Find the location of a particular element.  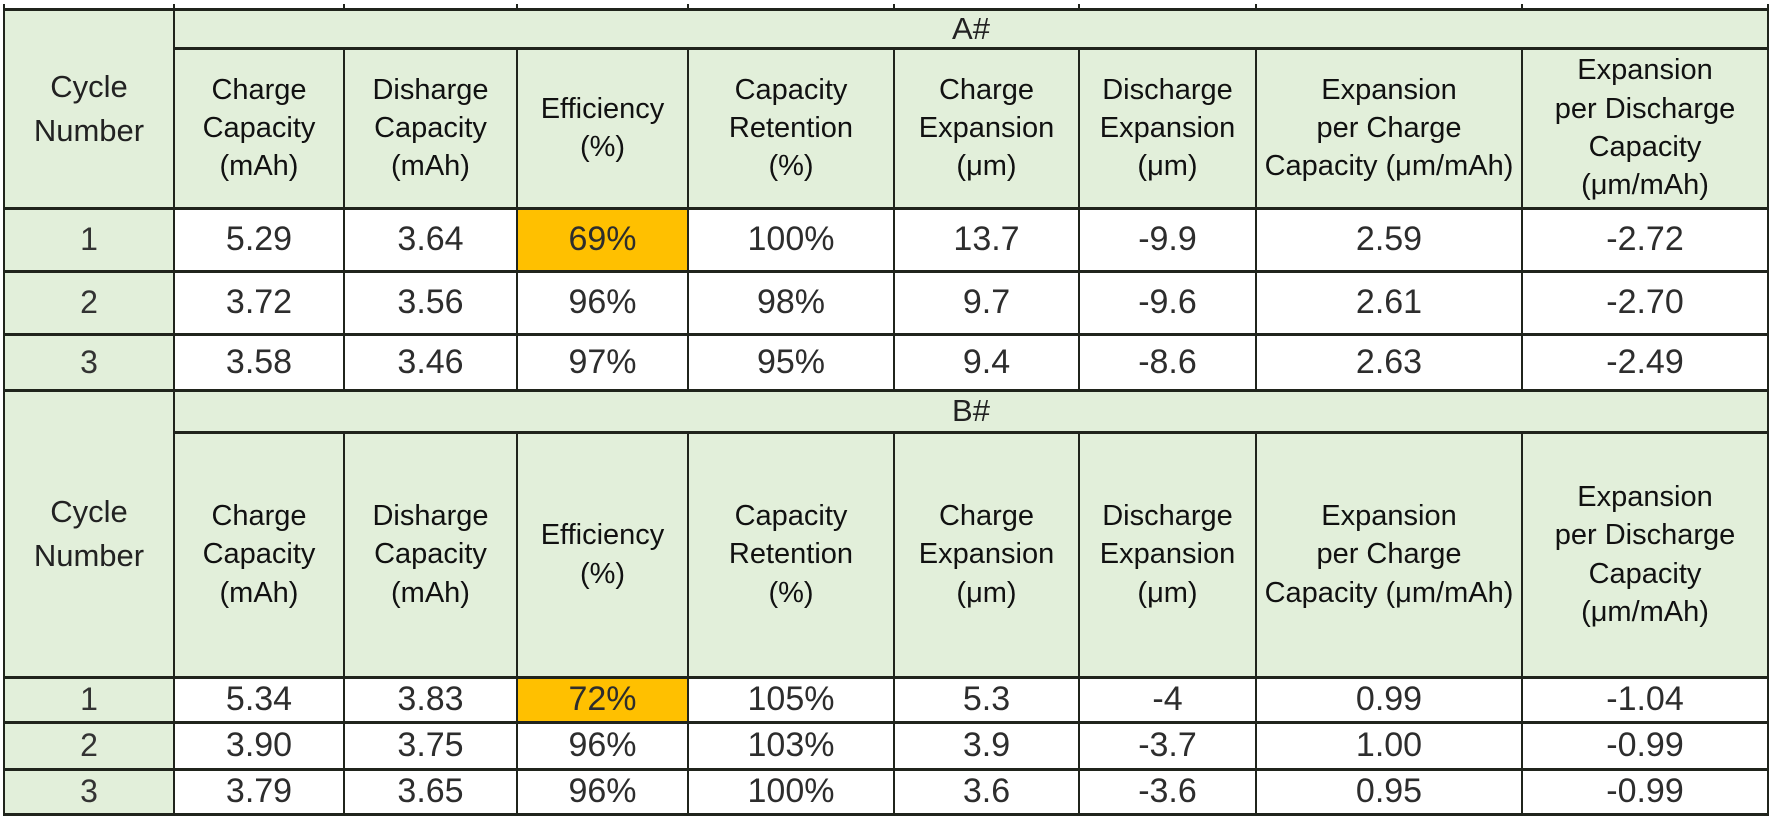

header-capacity-retention-b: Capacity Retention (%) is located at coordinates (791, 554).